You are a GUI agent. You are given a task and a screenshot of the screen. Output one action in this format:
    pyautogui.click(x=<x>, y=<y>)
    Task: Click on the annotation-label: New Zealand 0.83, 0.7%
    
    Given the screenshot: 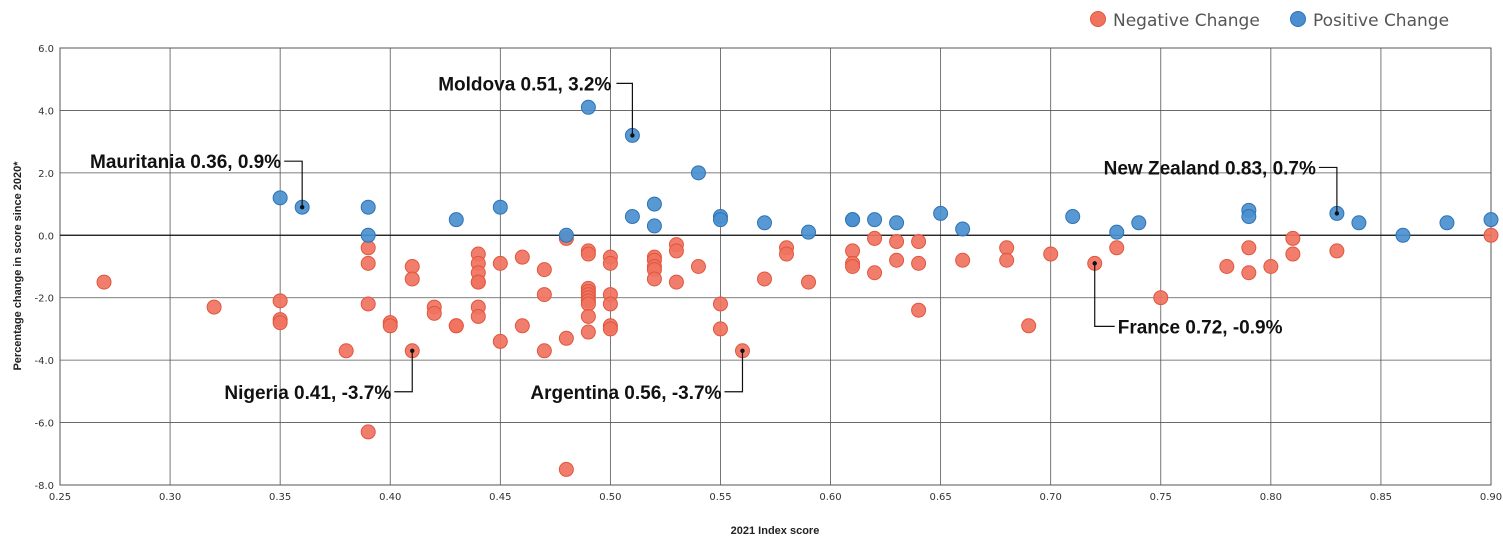 What is the action you would take?
    pyautogui.click(x=1210, y=168)
    